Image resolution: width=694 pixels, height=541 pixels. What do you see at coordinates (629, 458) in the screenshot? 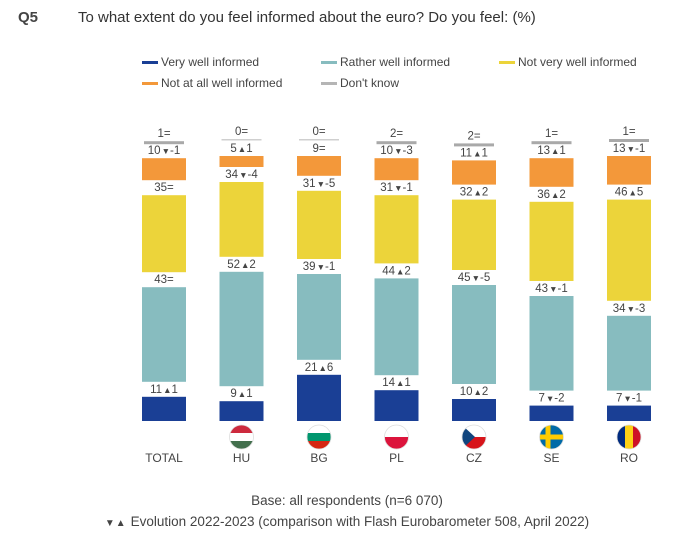
I see `category-label: RO` at bounding box center [629, 458].